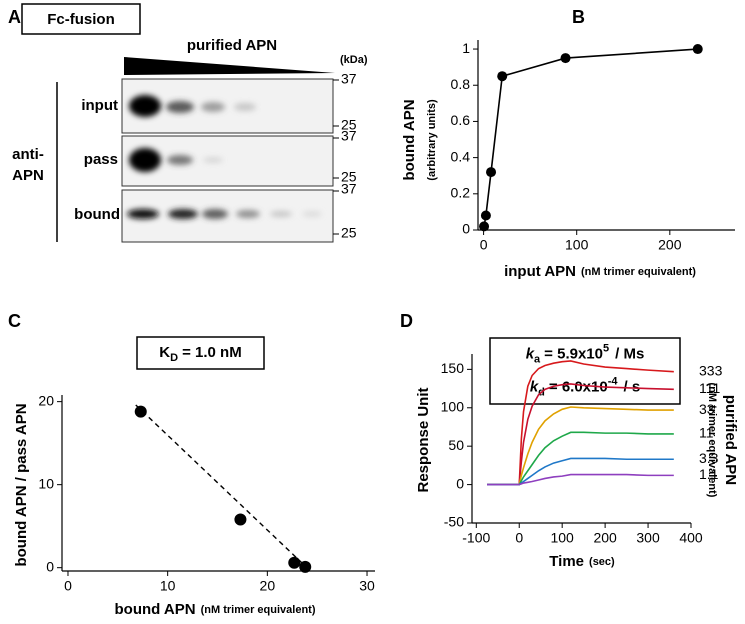 The width and height of the screenshot is (745, 624). I want to click on annotation: kd = 6.0x10-4/ s, so click(585, 386).